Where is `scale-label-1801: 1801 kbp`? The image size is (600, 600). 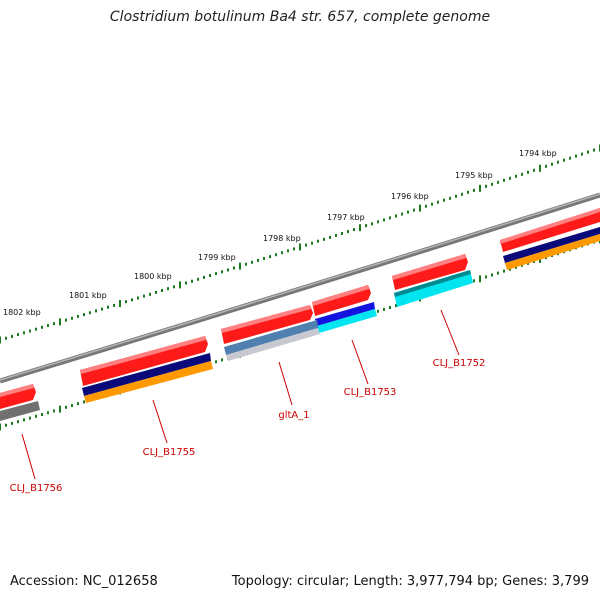
scale-label-1801: 1801 kbp is located at coordinates (88, 295).